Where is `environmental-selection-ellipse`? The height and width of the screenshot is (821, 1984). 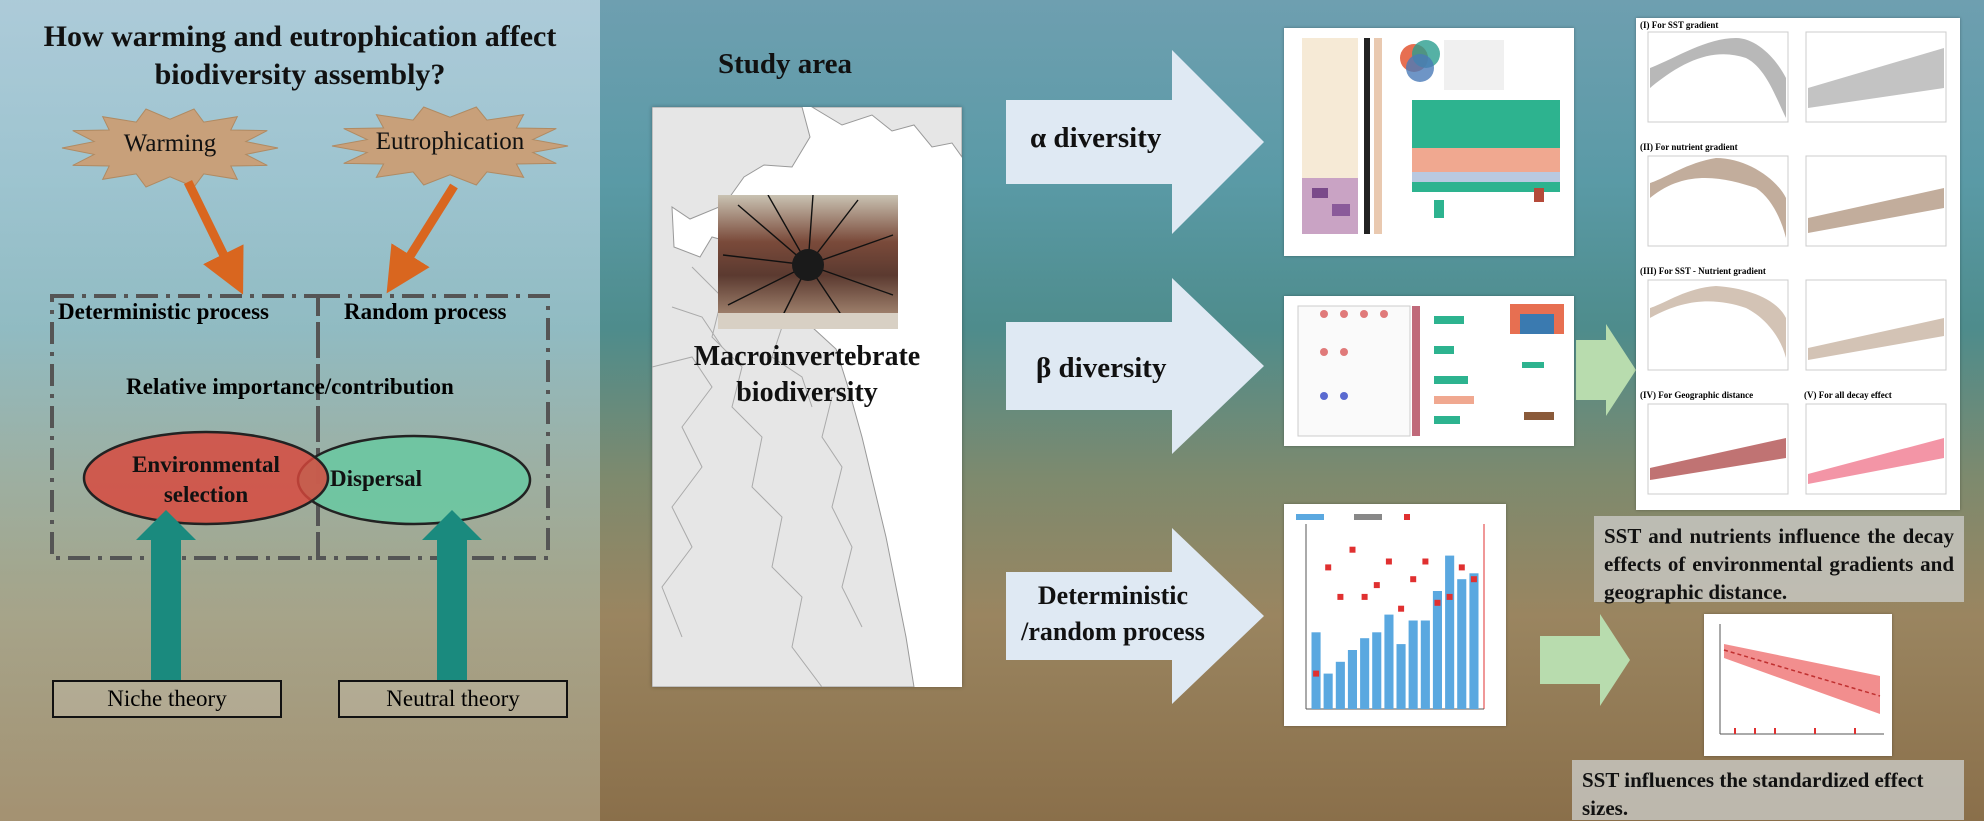 environmental-selection-ellipse is located at coordinates (206, 478).